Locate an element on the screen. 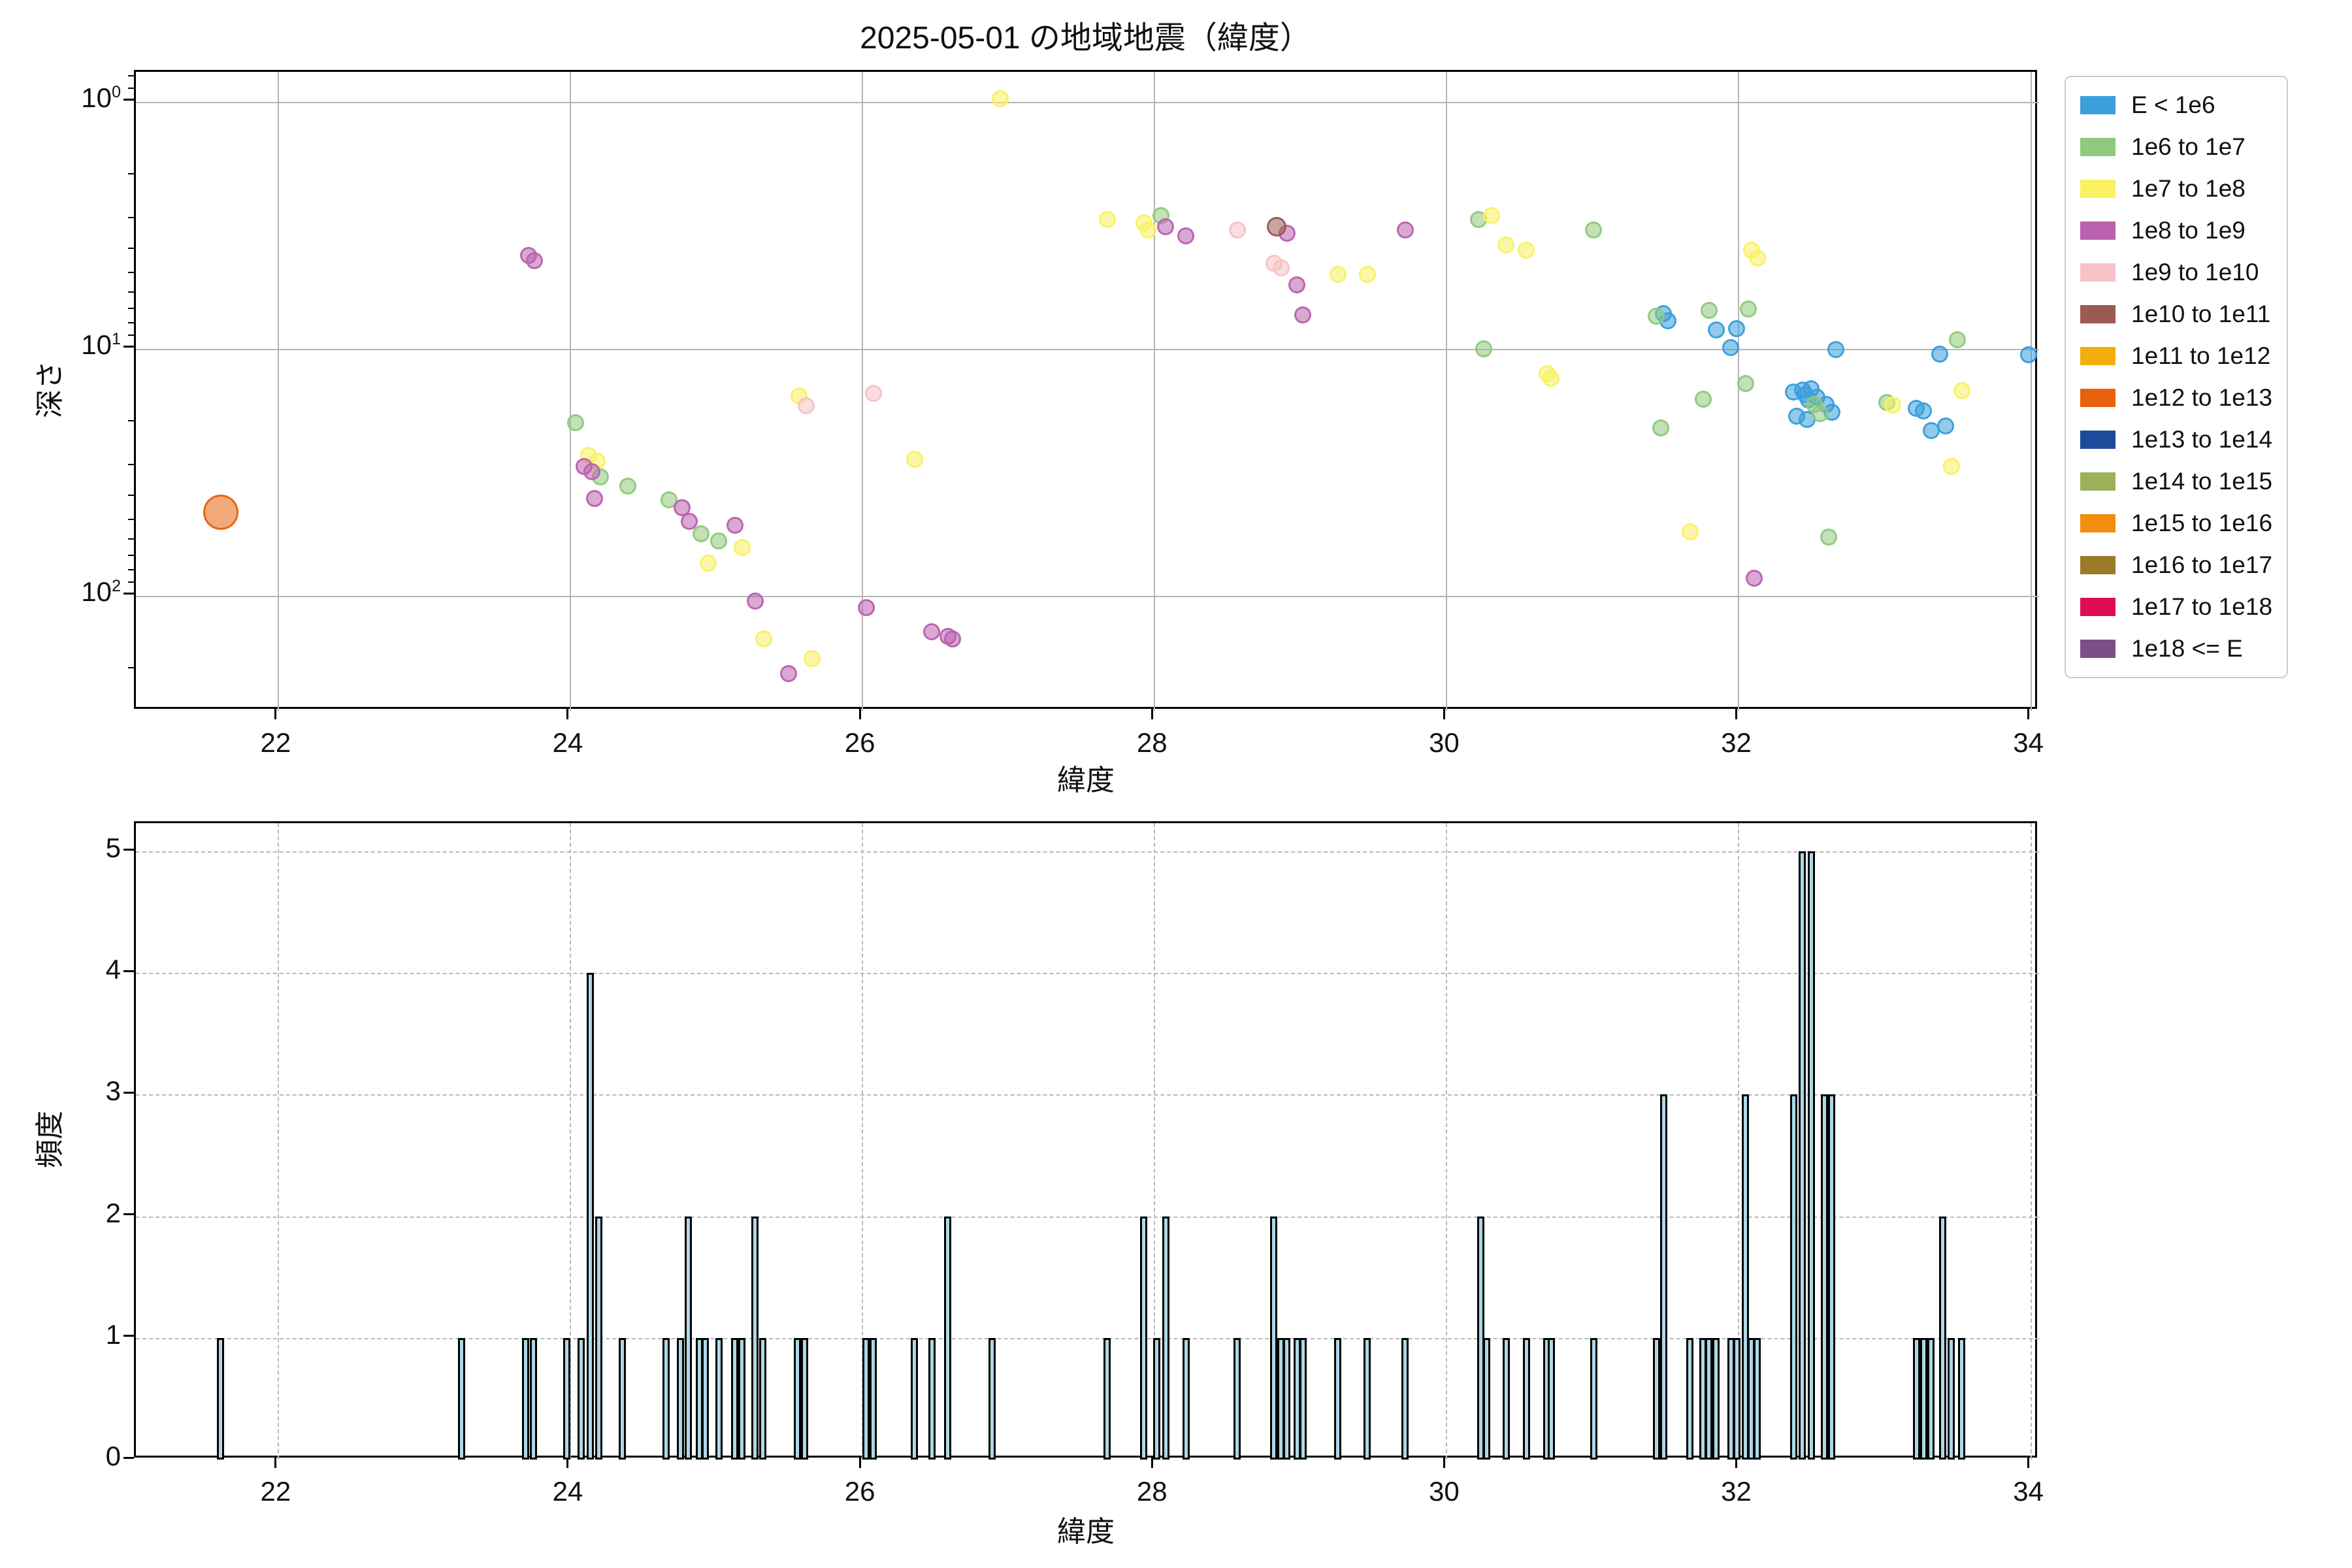 This screenshot has height=1568, width=2352. legend-row: 1e14 to 1e15 is located at coordinates (2176, 481).